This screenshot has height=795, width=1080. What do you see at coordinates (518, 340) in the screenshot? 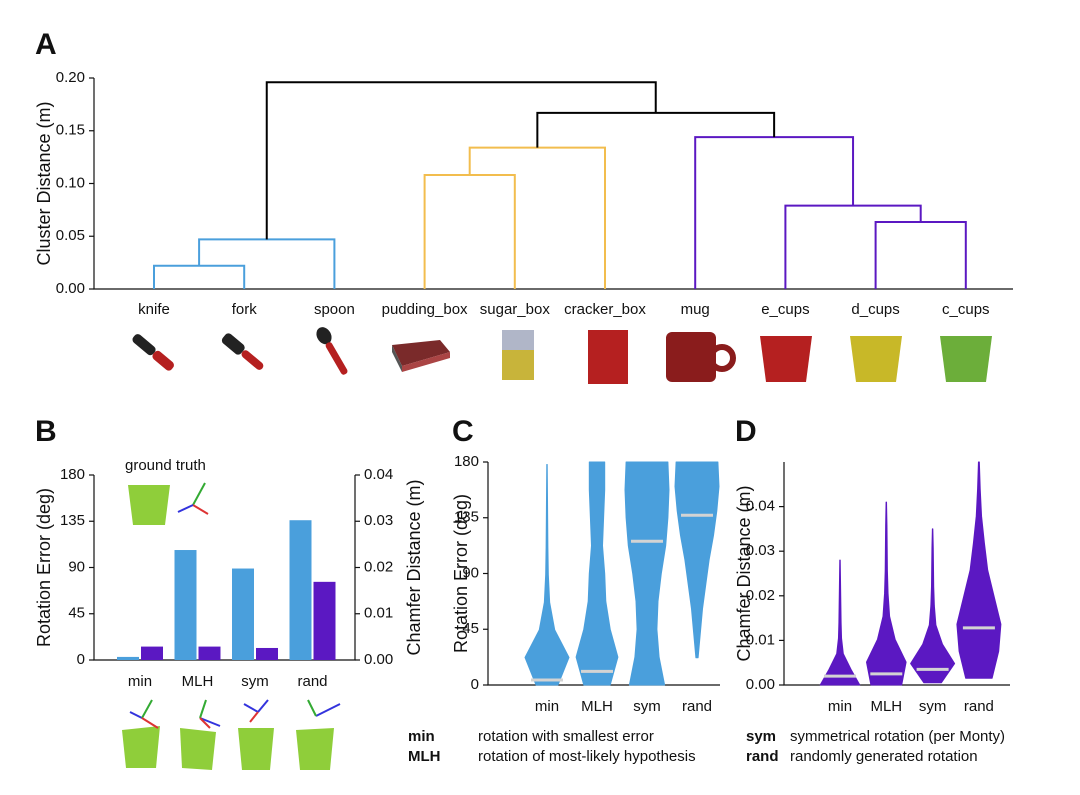
I see `sugar-box-top` at bounding box center [518, 340].